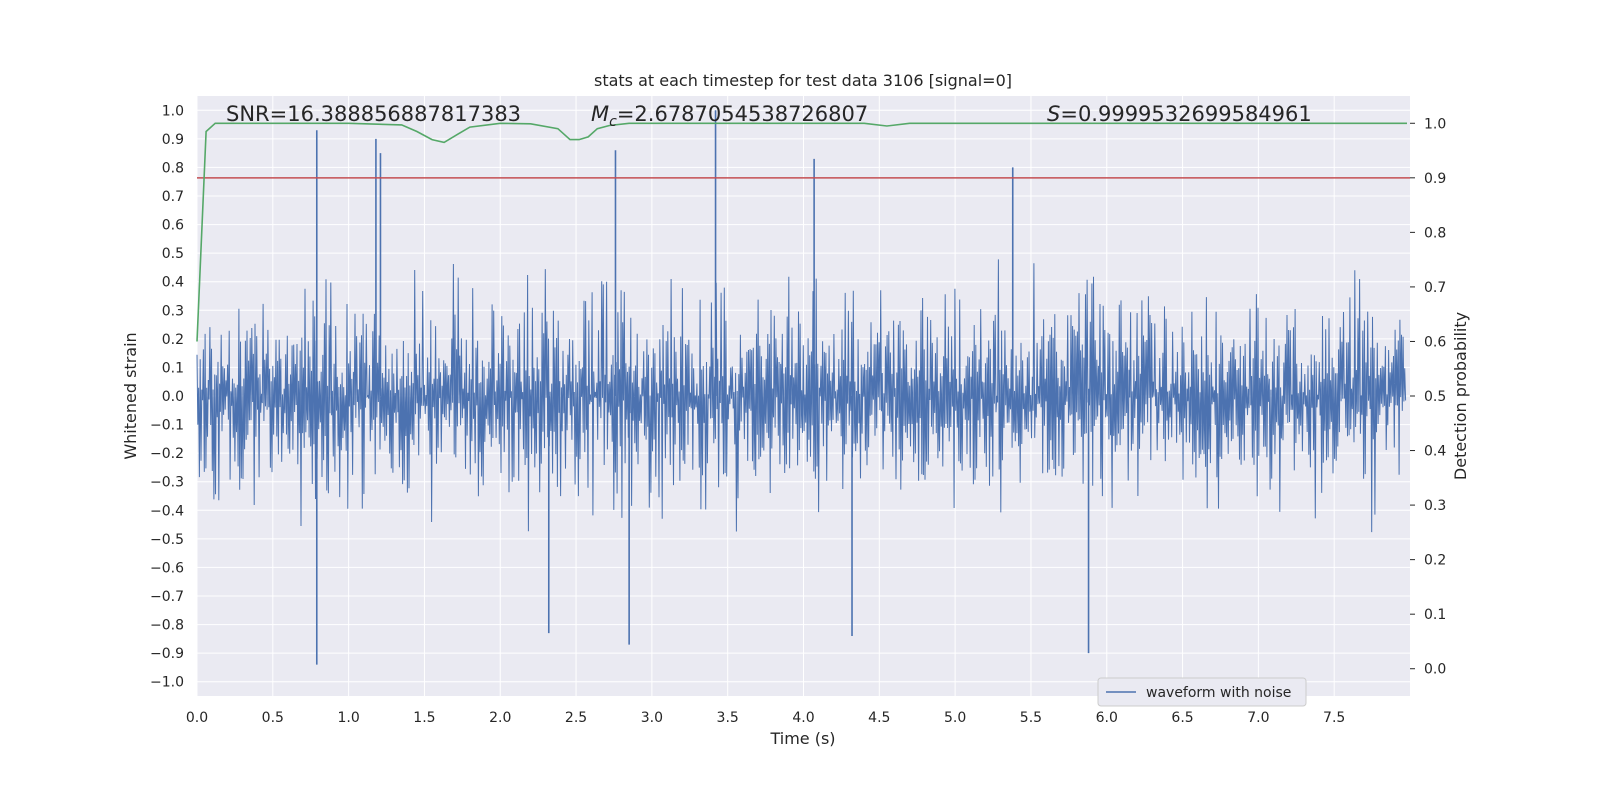 This screenshot has width=1600, height=800. What do you see at coordinates (955, 718) in the screenshot?
I see `x-tick-label: 5.0` at bounding box center [955, 718].